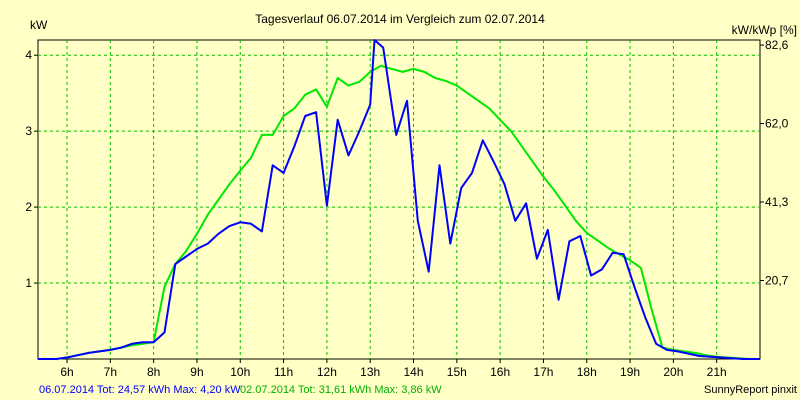  I want to click on footer-credit: SunnyReport pinxit, so click(750, 390).